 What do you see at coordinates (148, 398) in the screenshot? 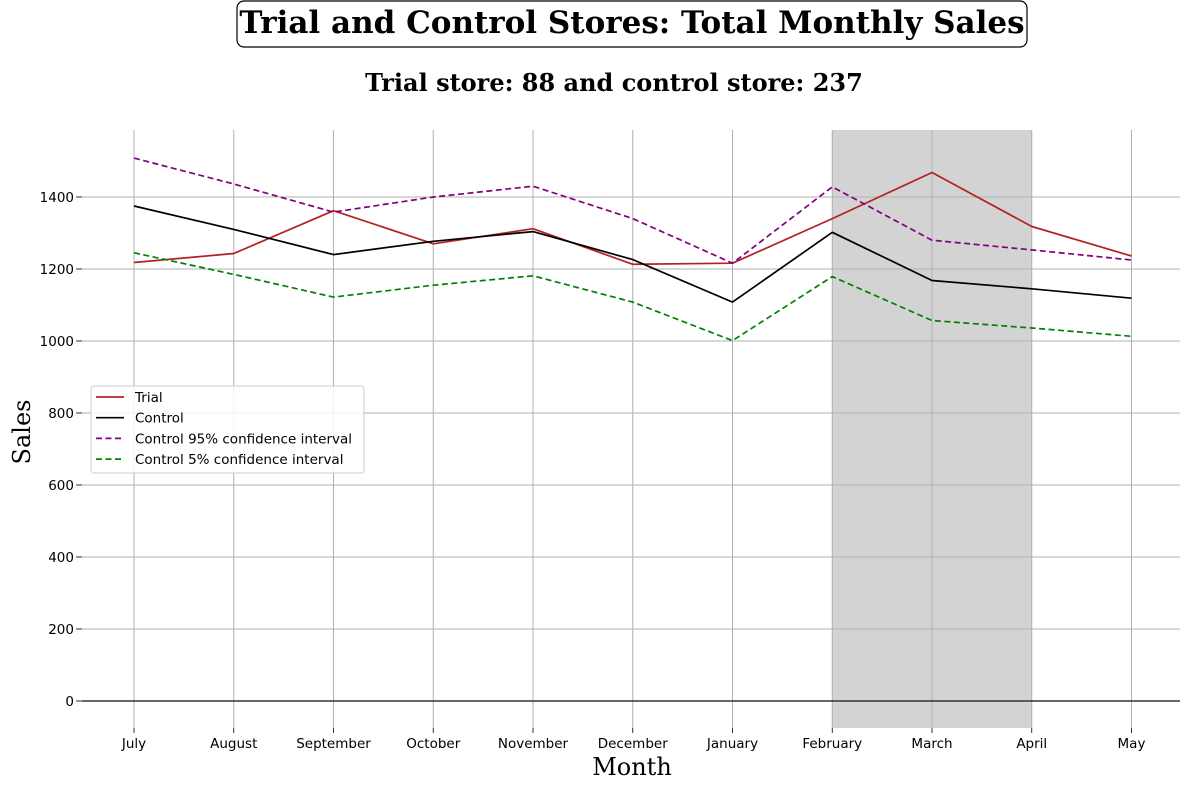
I see `legend-label: Trial` at bounding box center [148, 398].